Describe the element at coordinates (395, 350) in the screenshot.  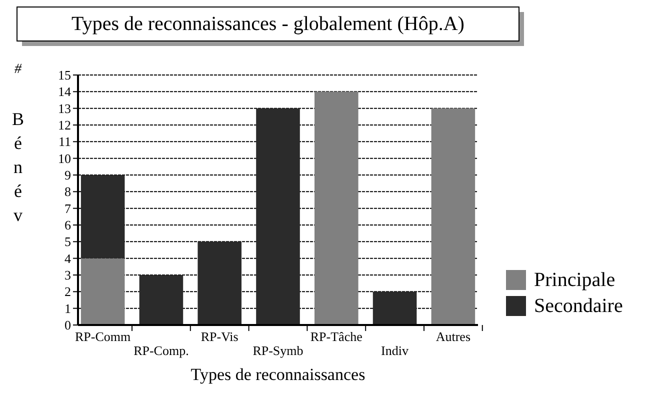
I see `x-tick-label: Indiv` at that location.